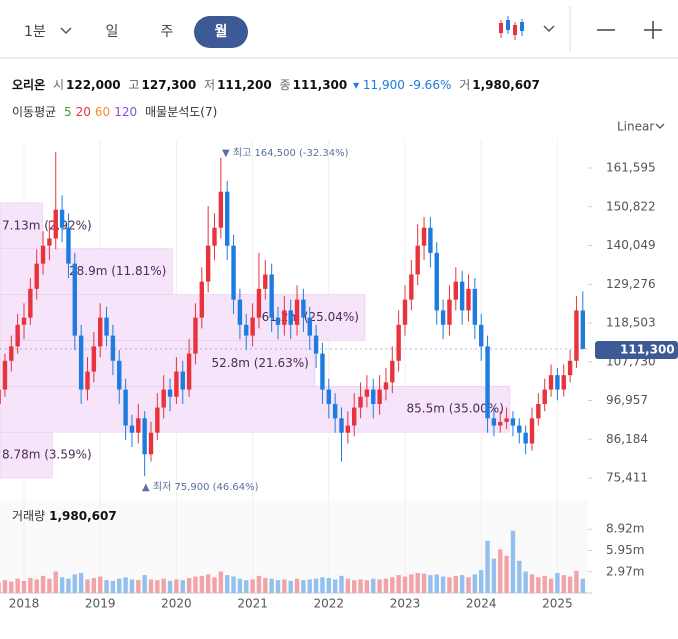  Describe the element at coordinates (24, 604) in the screenshot. I see `x-tick-label: 2018` at that location.